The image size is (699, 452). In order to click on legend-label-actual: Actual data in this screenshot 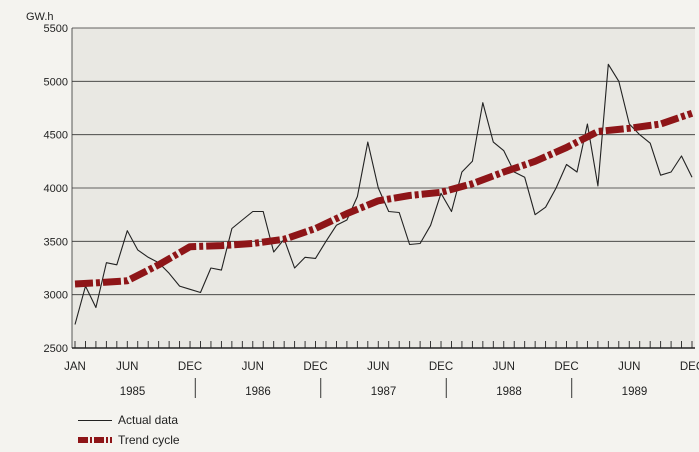, I will do `click(148, 420)`.